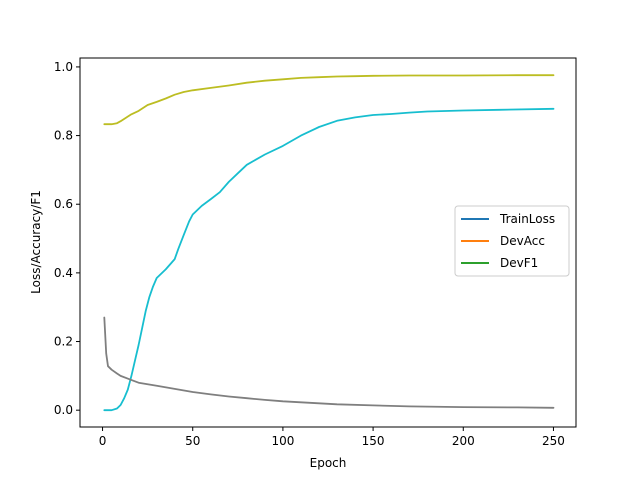 The image size is (640, 480). I want to click on y-tick-label: 0.8, so click(63, 136).